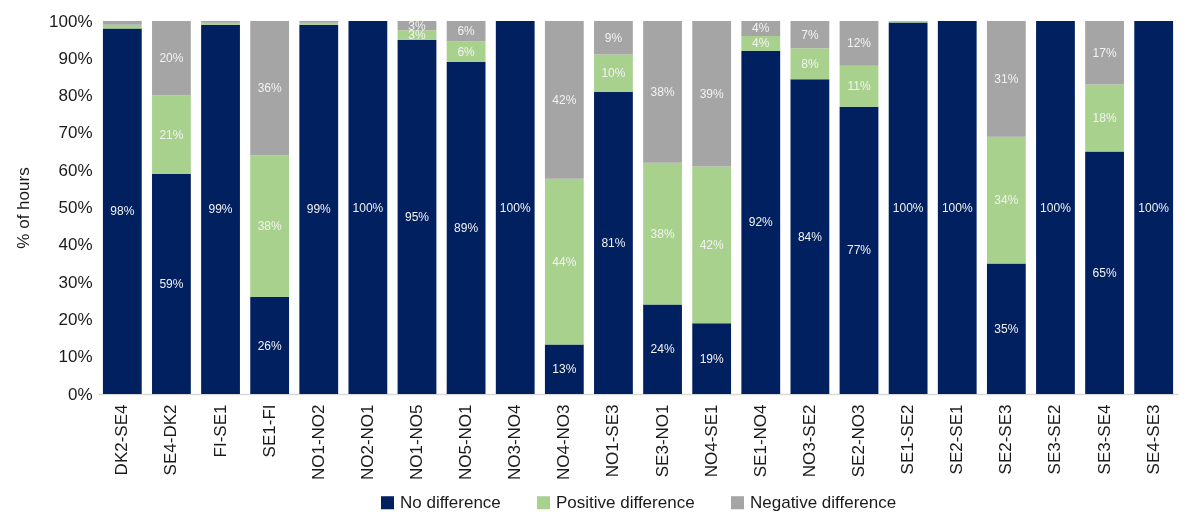  What do you see at coordinates (625, 502) in the screenshot?
I see `legend-label: Positive difference` at bounding box center [625, 502].